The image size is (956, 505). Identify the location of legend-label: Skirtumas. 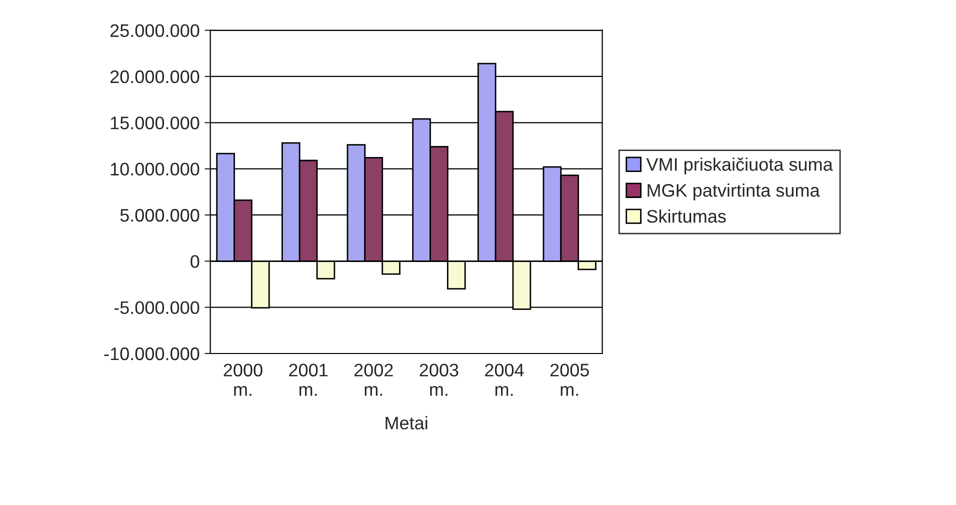
(686, 216).